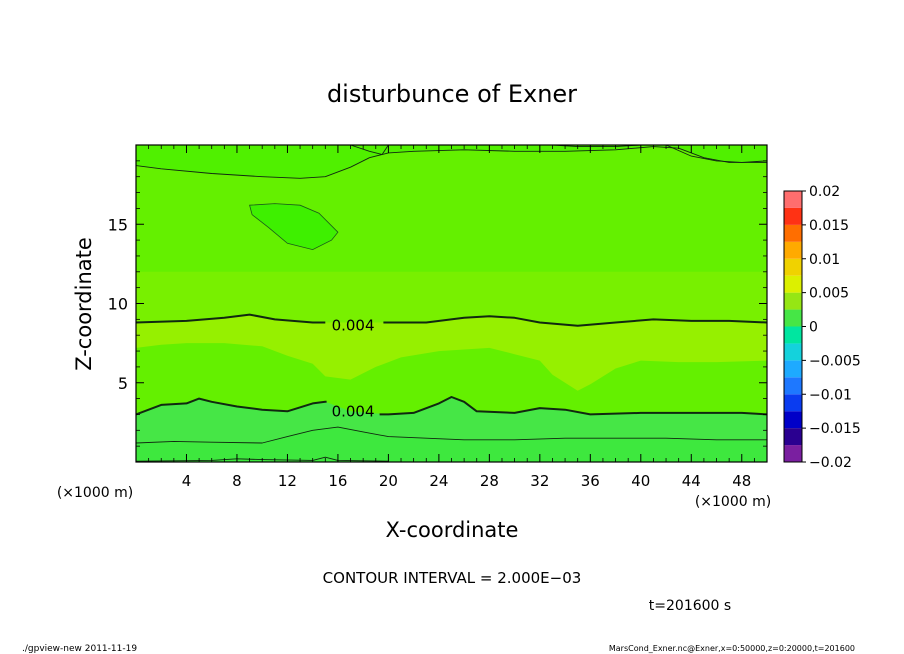 This screenshot has width=904, height=654. I want to click on colorbar-label-1: 0.015, so click(829, 226).